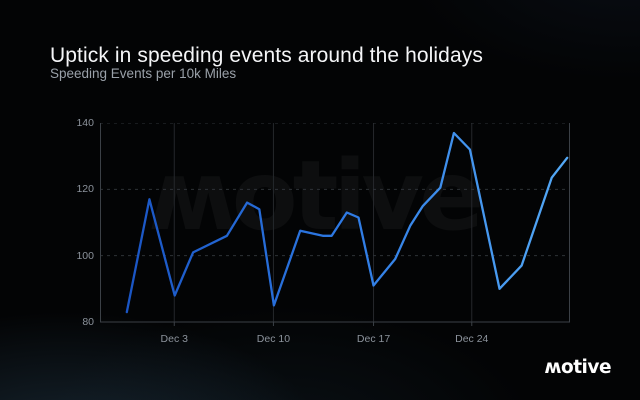  Describe the element at coordinates (316, 196) in the screenshot. I see `motive-watermark-logo: ʍotive` at that location.